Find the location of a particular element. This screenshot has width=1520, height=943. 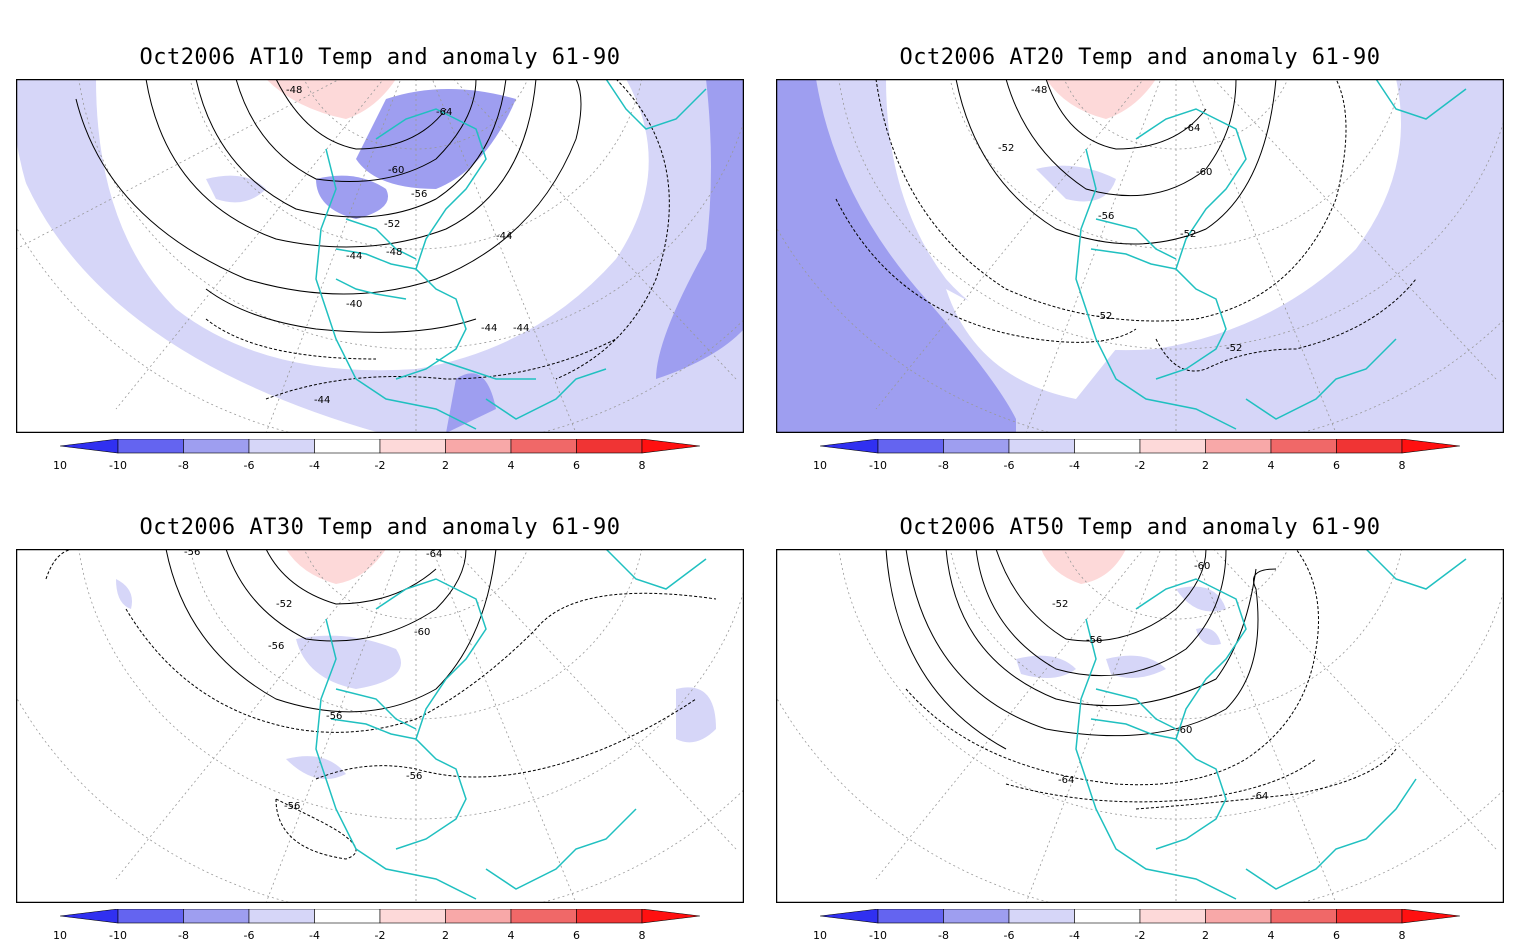

anomaly-region-negative-mid is located at coordinates (436, 139).